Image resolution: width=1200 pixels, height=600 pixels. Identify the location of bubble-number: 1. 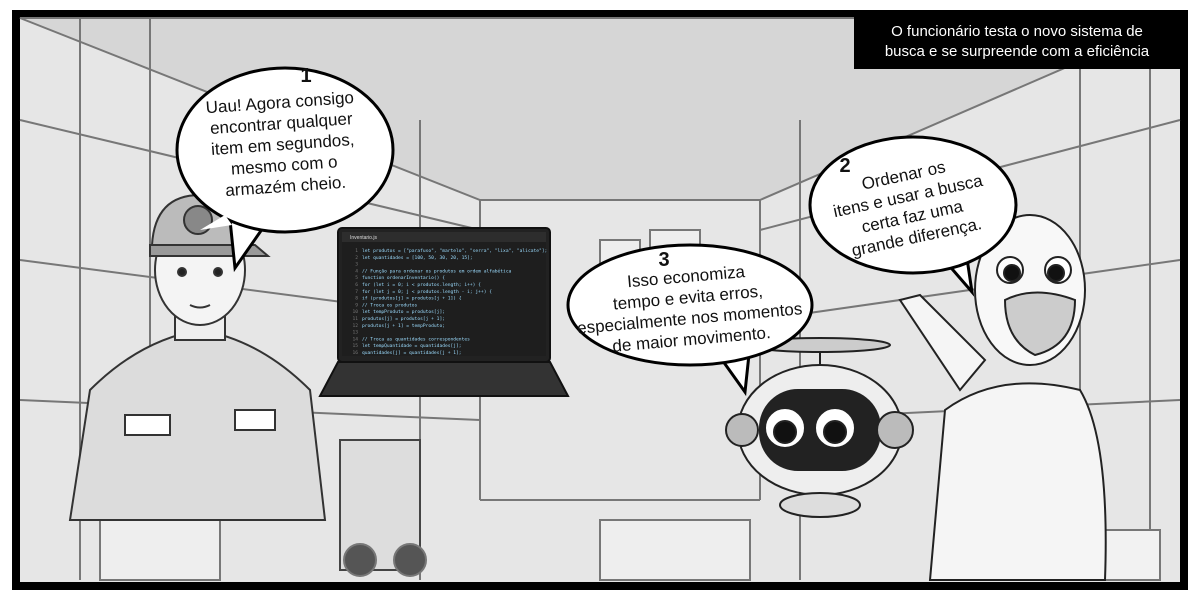
(305, 76).